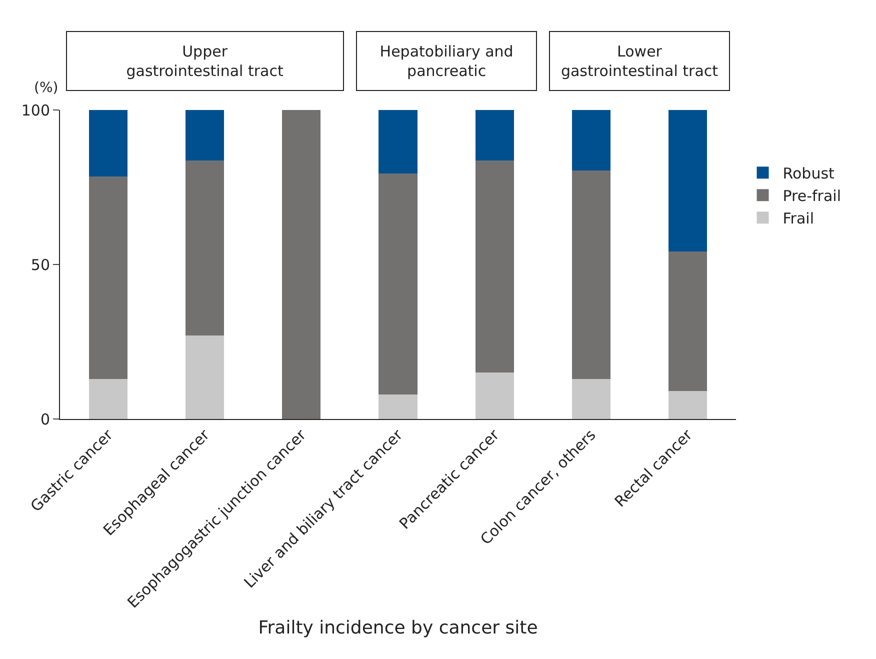 The height and width of the screenshot is (659, 876). I want to click on y-tick-label: 100, so click(35, 110).